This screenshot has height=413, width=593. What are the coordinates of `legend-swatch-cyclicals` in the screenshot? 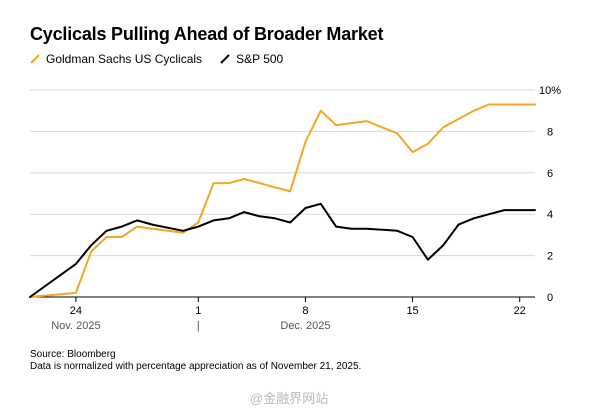 It's located at (35, 59).